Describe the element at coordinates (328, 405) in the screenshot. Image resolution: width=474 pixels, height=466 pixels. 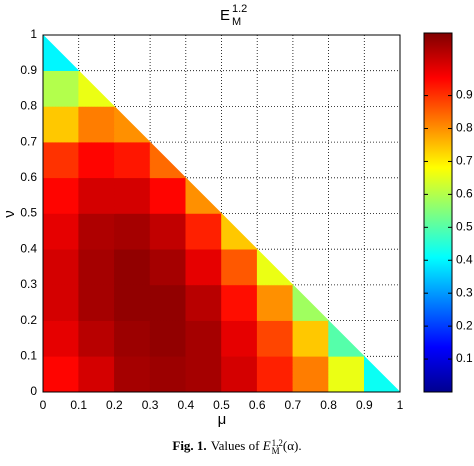
I see `x-tick-label: 0.8` at that location.